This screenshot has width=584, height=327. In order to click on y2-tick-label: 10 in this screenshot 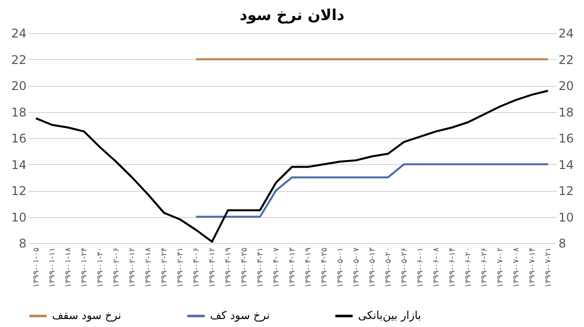, I will do `click(566, 217)`.